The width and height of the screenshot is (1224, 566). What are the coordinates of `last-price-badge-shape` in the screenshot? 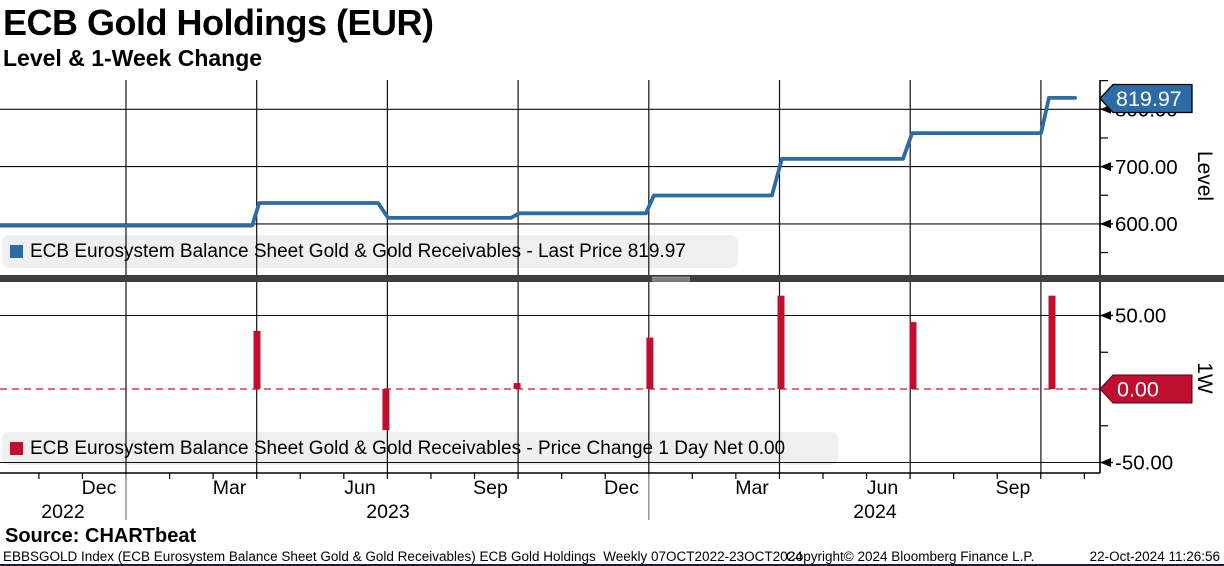 It's located at (1146, 98).